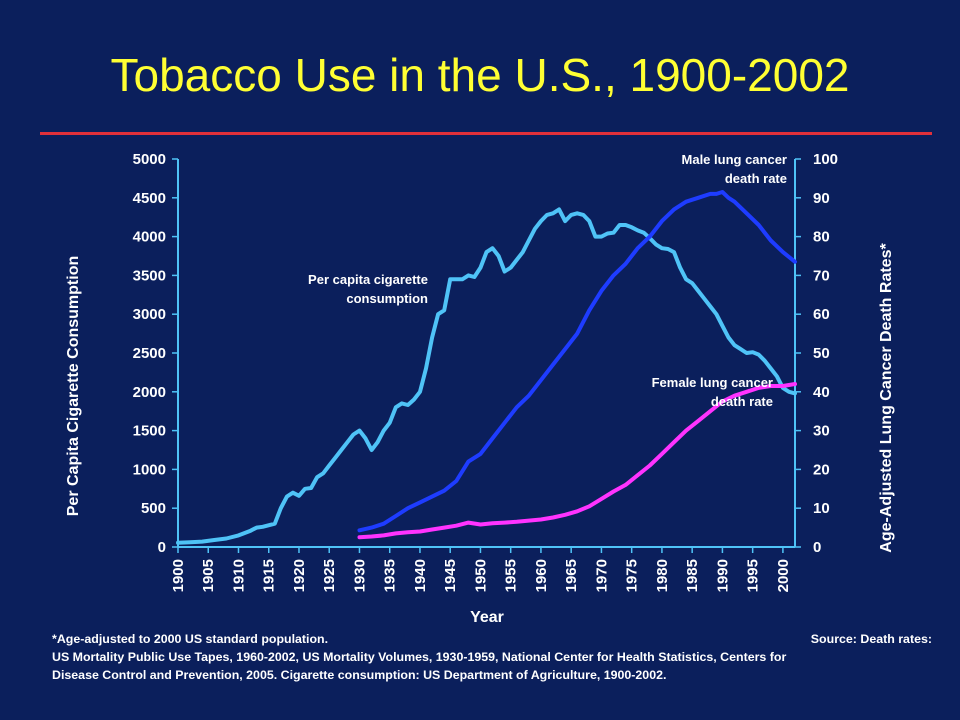  What do you see at coordinates (821, 198) in the screenshot?
I see `right-tick-label: 90` at bounding box center [821, 198].